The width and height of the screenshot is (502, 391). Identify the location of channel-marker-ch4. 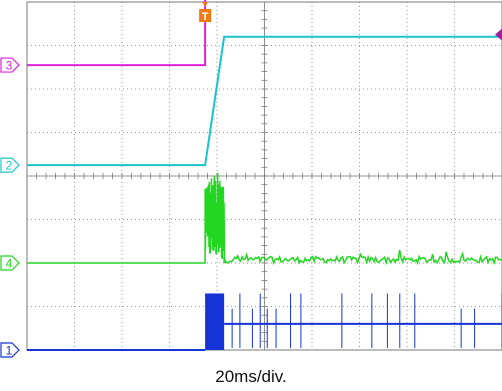
(10, 263).